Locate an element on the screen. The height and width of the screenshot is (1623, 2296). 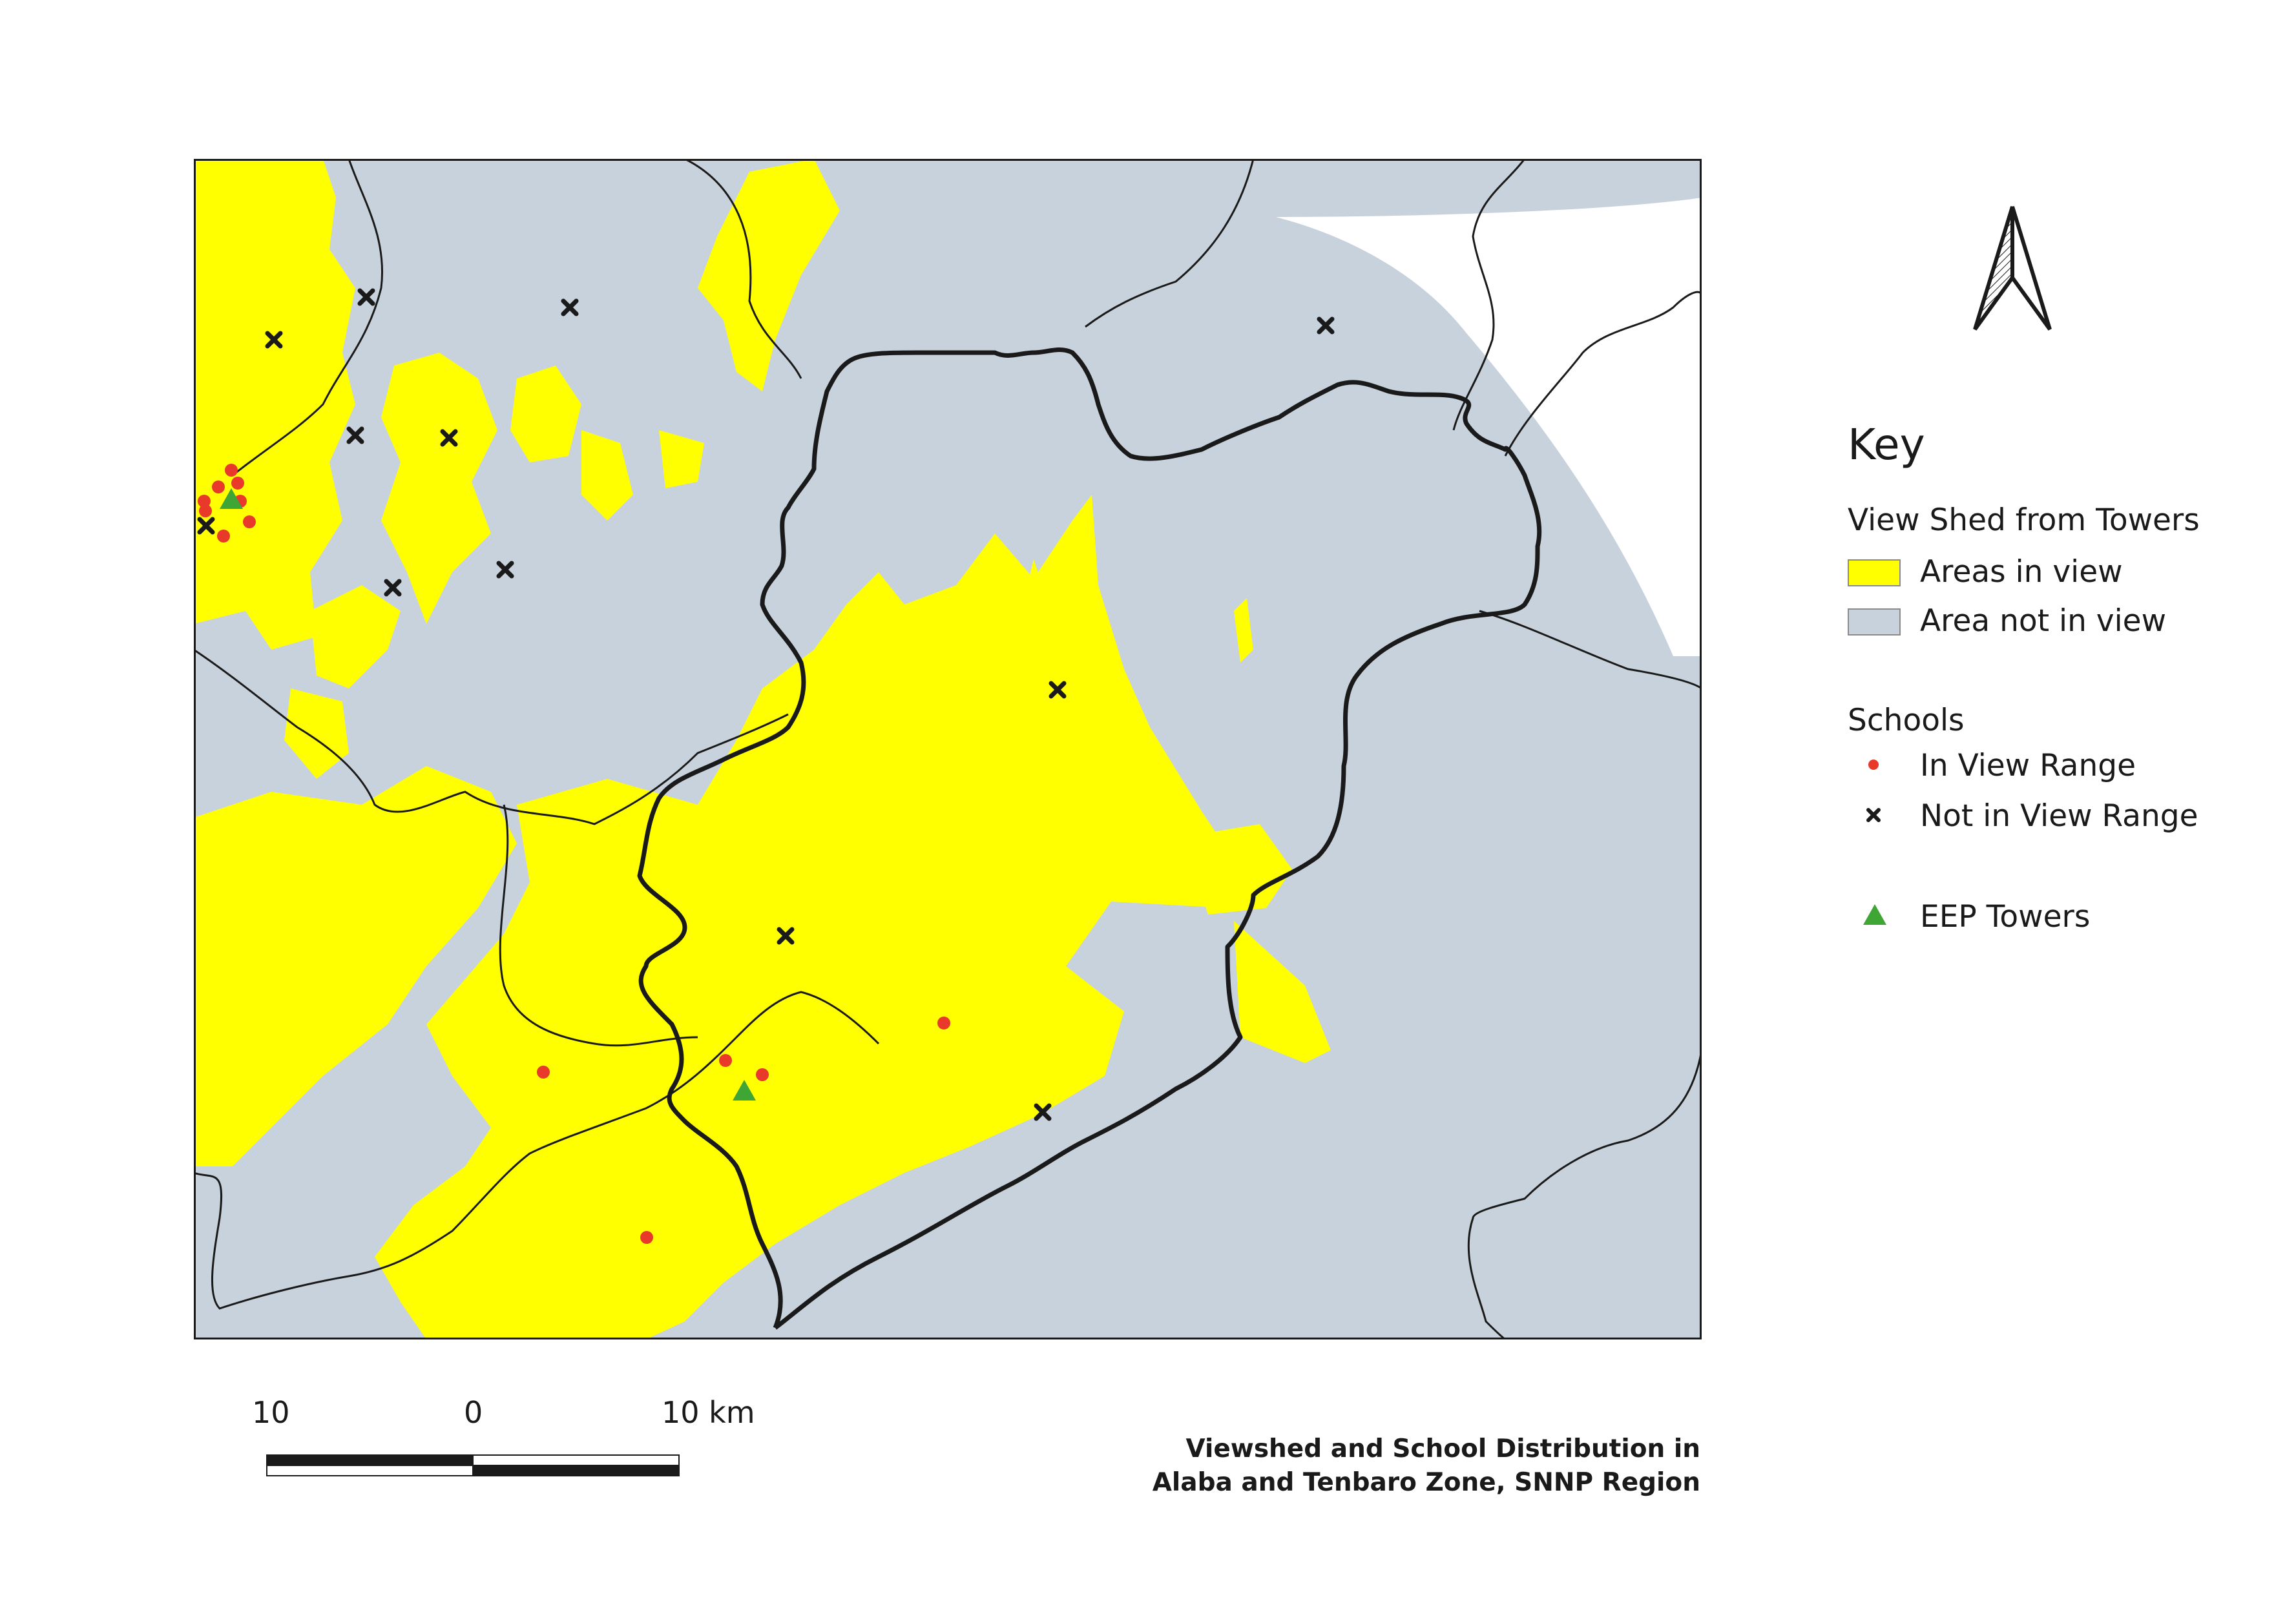
map-title-line2: Alaba and Tenbaro Zone, SNNP Region is located at coordinates (1426, 1482).